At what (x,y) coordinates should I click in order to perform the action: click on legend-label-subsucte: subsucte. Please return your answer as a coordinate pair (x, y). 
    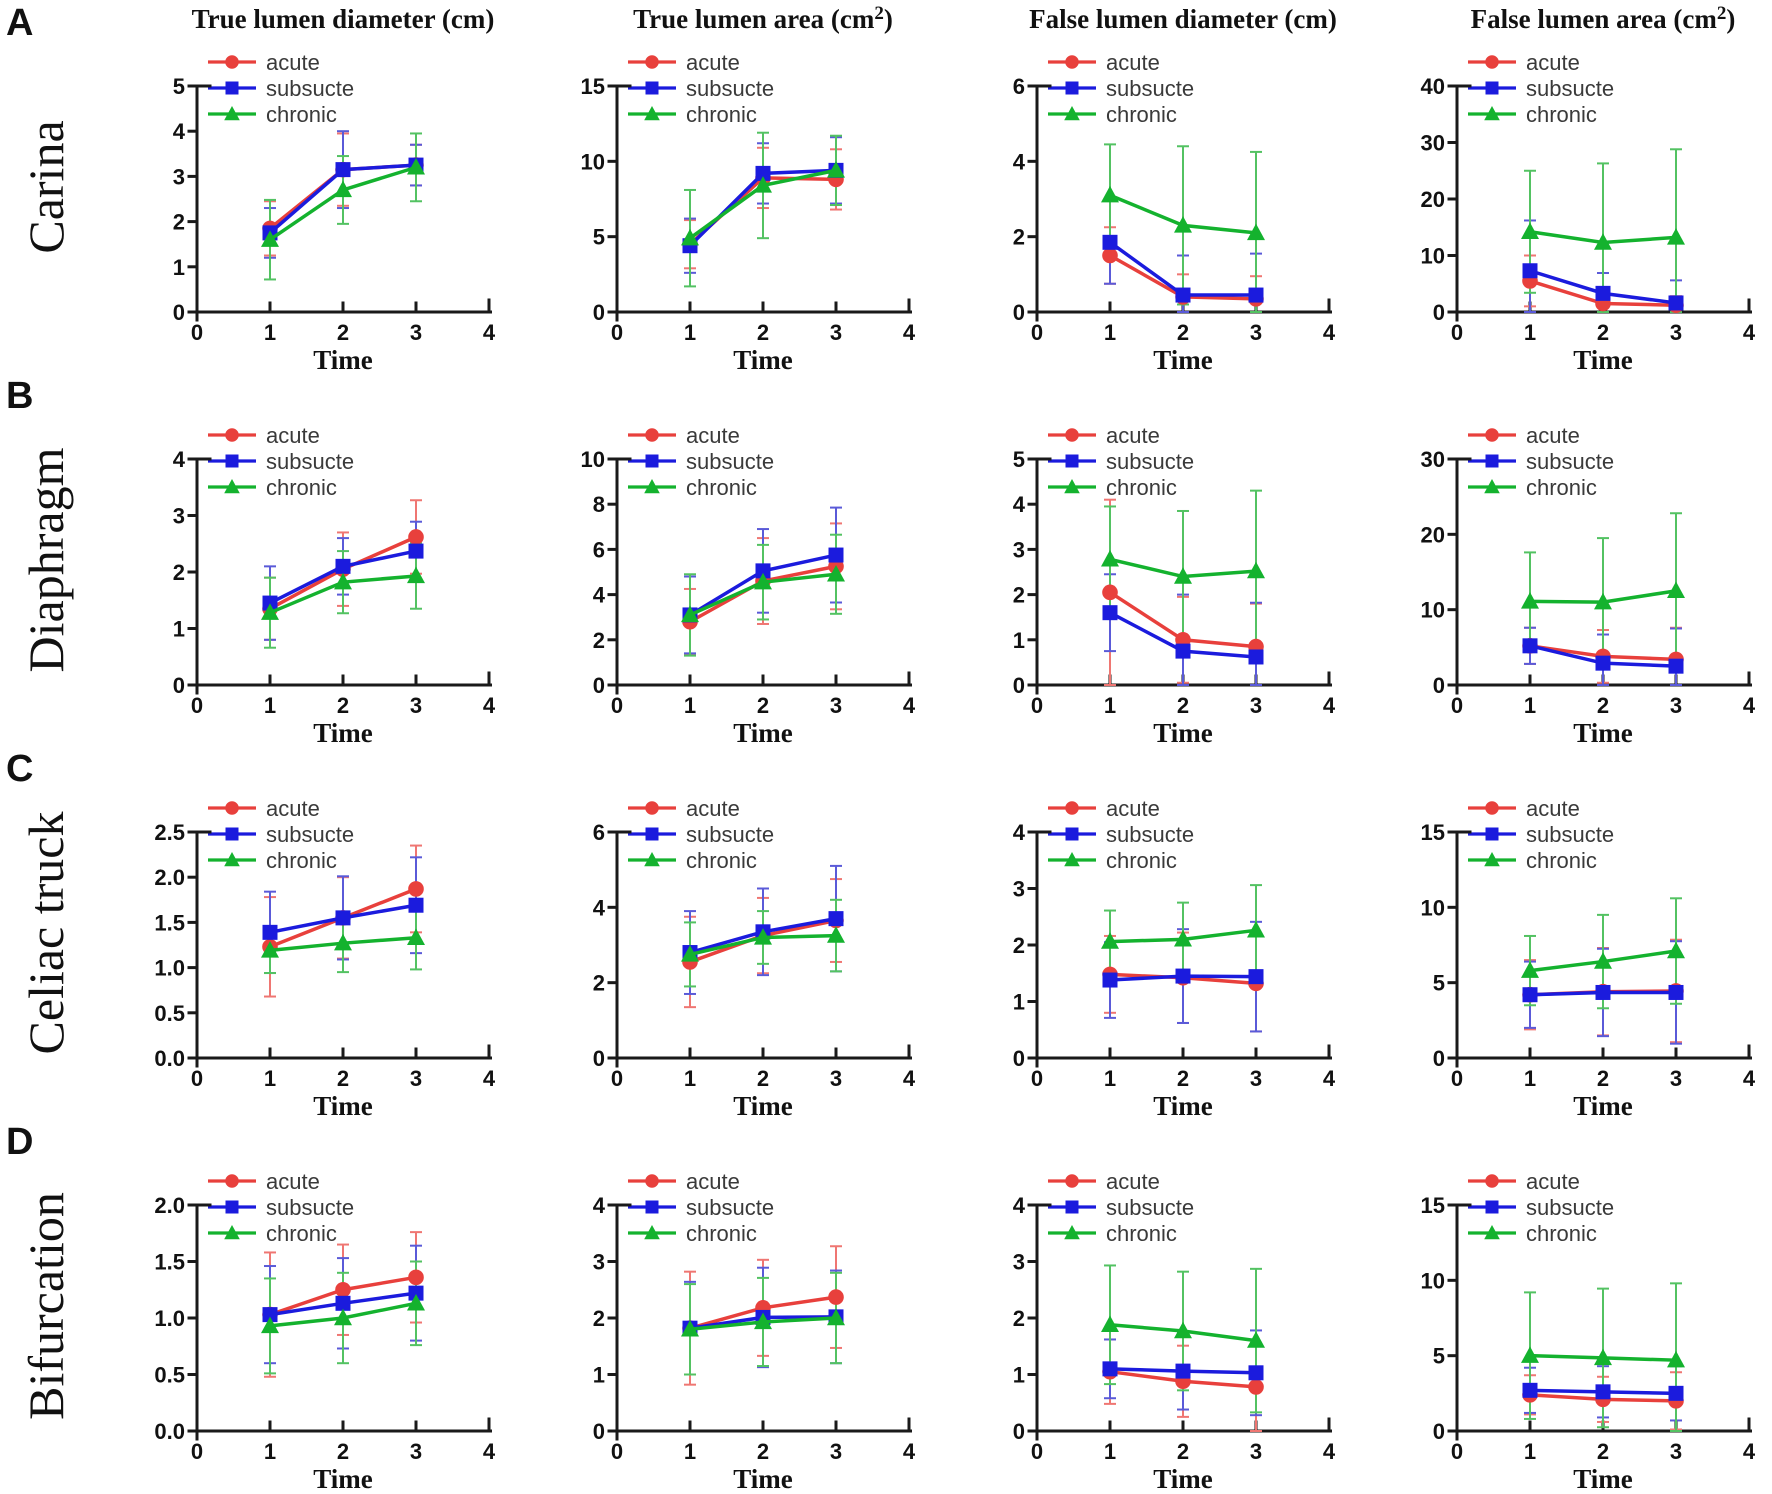
    Looking at the image, I should click on (1570, 461).